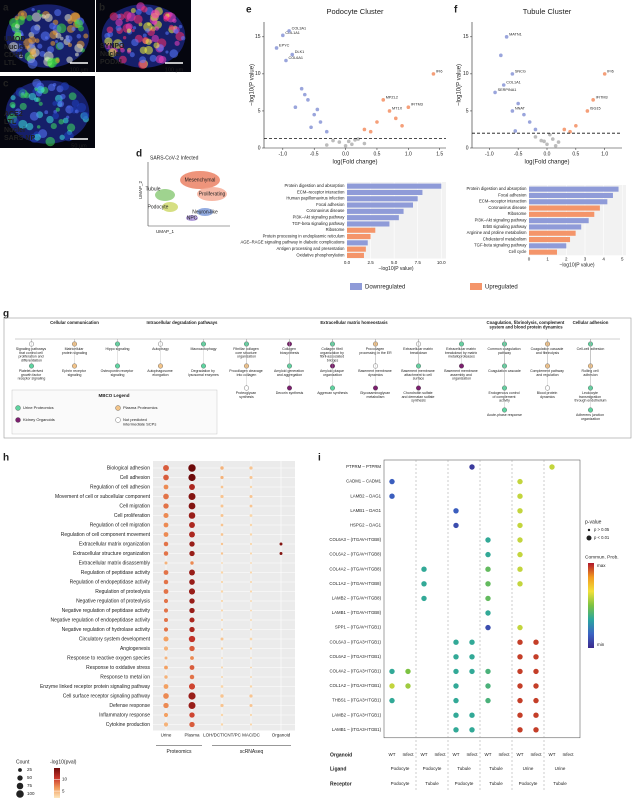 This screenshot has height=805, width=635. I want to click on bar-label: Human papillomavirus infection, so click(315, 198).